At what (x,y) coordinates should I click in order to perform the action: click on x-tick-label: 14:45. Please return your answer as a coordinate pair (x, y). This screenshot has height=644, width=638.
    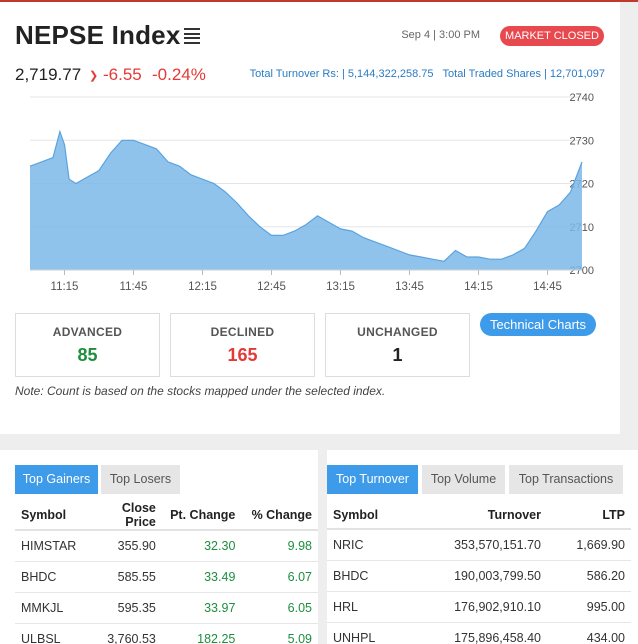
    Looking at the image, I should click on (547, 287).